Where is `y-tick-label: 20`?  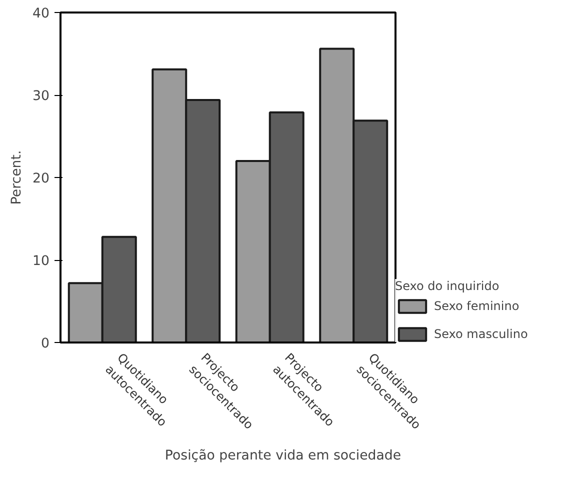
y-tick-label: 20 is located at coordinates (41, 179).